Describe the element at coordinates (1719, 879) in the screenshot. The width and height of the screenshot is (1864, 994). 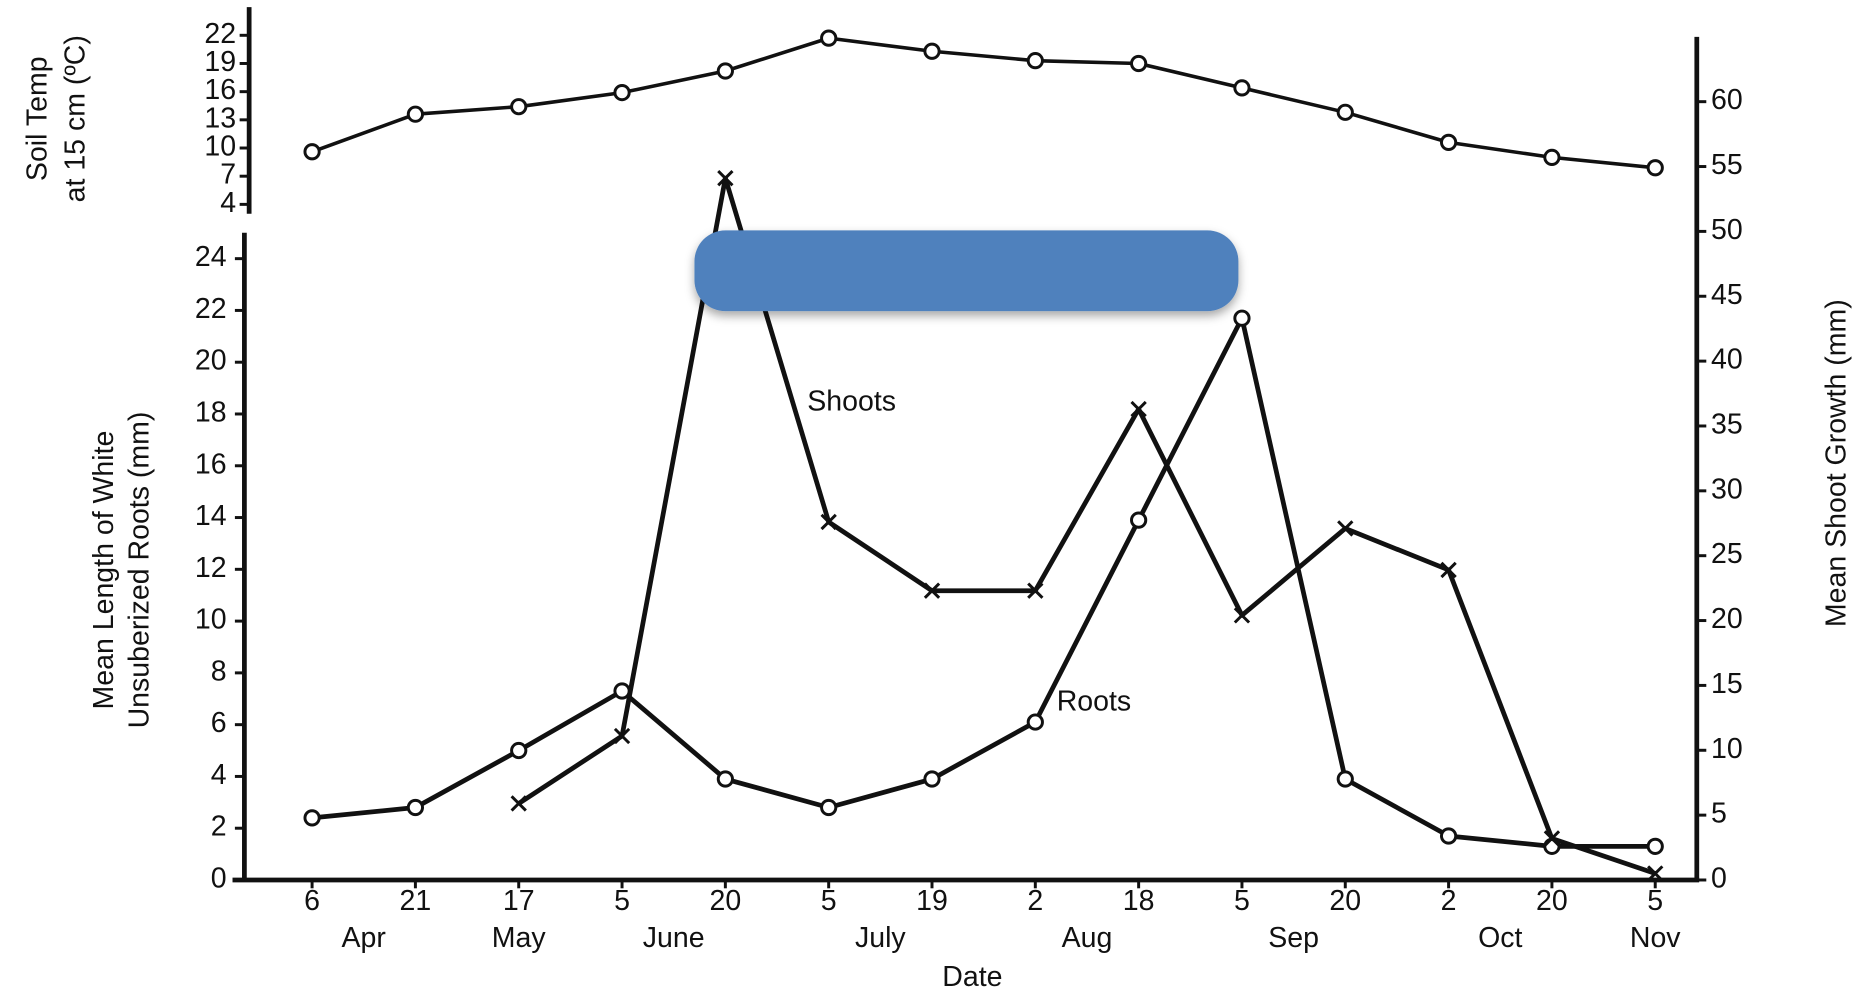
I see `y2-tick-label: 0` at that location.